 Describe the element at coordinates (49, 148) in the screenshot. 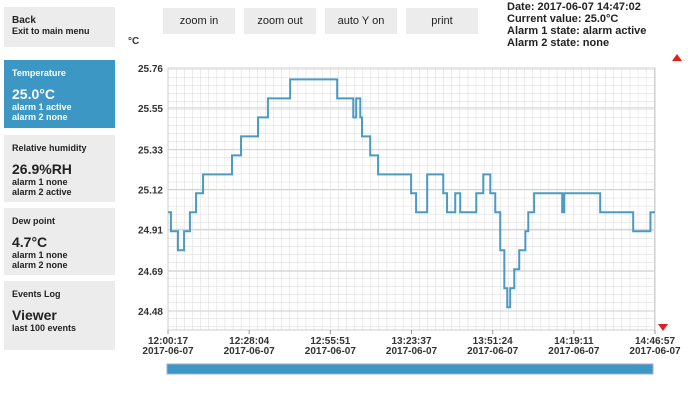

I see `sensor-name: Relative humidity` at that location.